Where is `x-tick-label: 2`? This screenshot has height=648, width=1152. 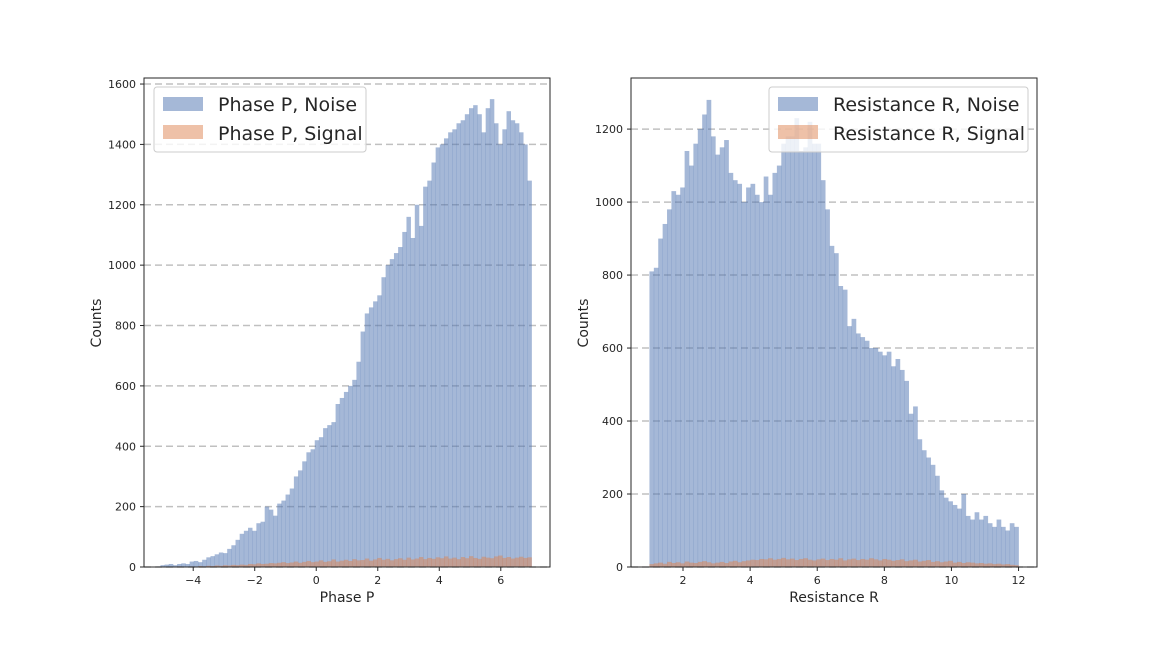
x-tick-label: 2 is located at coordinates (377, 580).